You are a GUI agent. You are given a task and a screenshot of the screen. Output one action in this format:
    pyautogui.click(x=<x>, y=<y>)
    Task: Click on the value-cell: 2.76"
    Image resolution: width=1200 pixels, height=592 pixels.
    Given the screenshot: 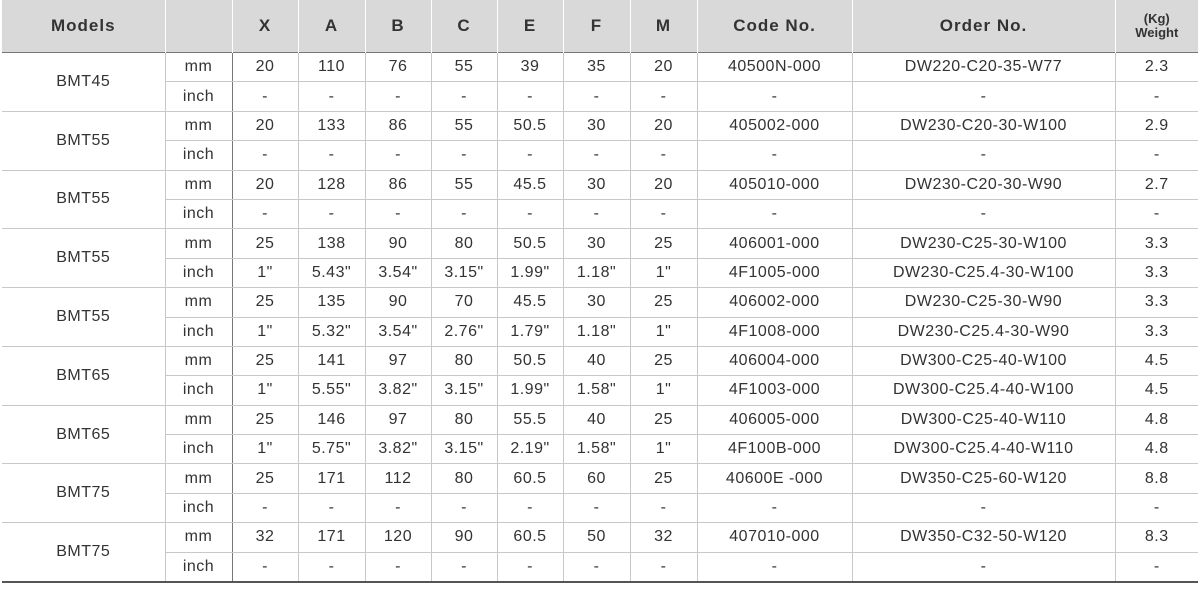 What is the action you would take?
    pyautogui.click(x=464, y=331)
    